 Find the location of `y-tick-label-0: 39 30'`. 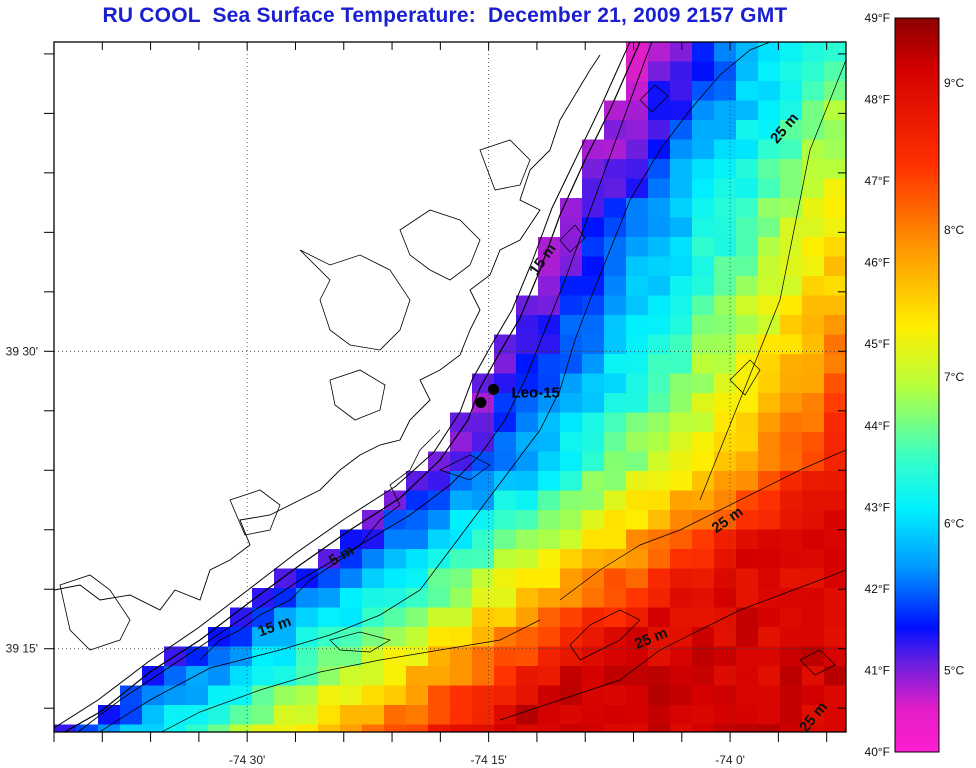

y-tick-label-0: 39 30' is located at coordinates (22, 351).